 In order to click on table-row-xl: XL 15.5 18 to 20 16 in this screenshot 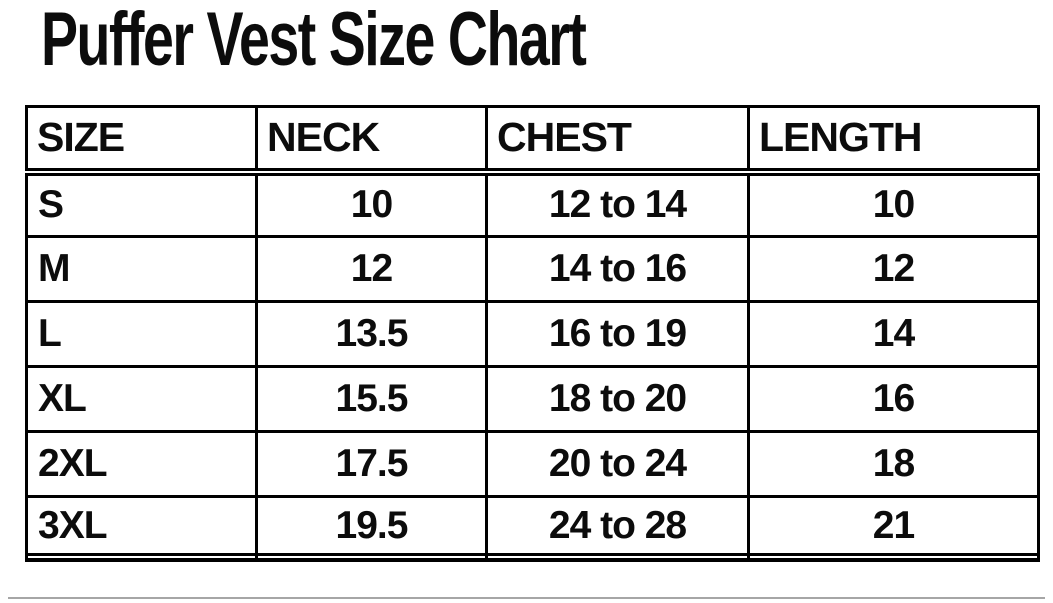, I will do `click(532, 399)`.